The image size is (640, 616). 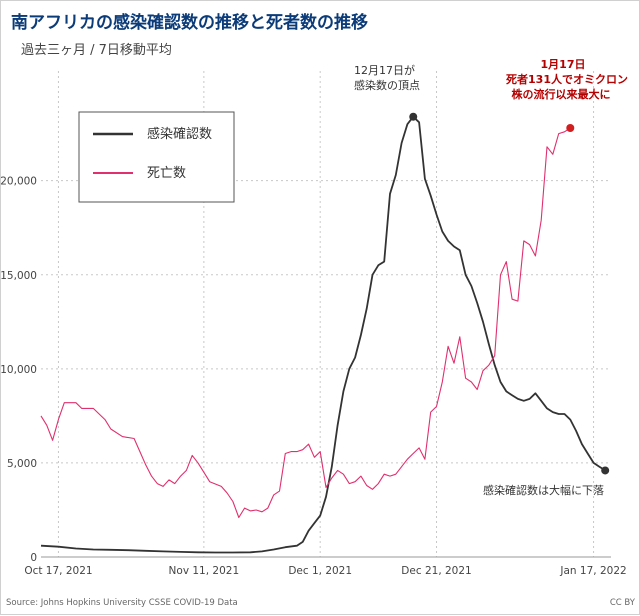 What do you see at coordinates (563, 64) in the screenshot?
I see `annotation-record-line1: 1月17日` at bounding box center [563, 64].